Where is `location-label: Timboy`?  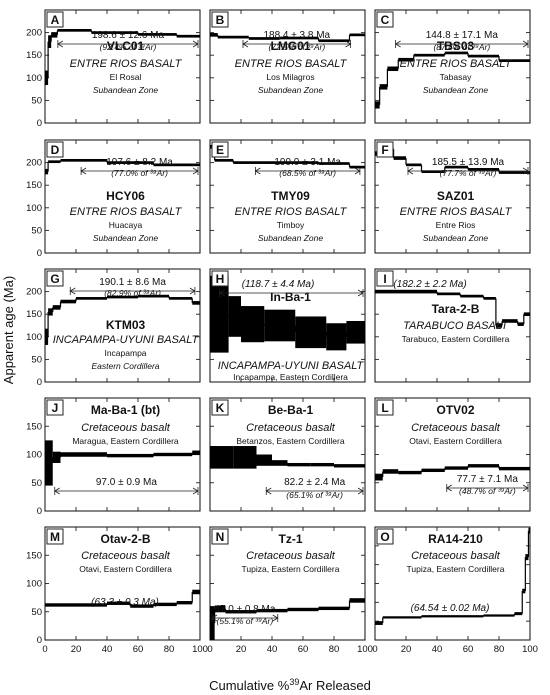 location-label: Timboy is located at coordinates (291, 225).